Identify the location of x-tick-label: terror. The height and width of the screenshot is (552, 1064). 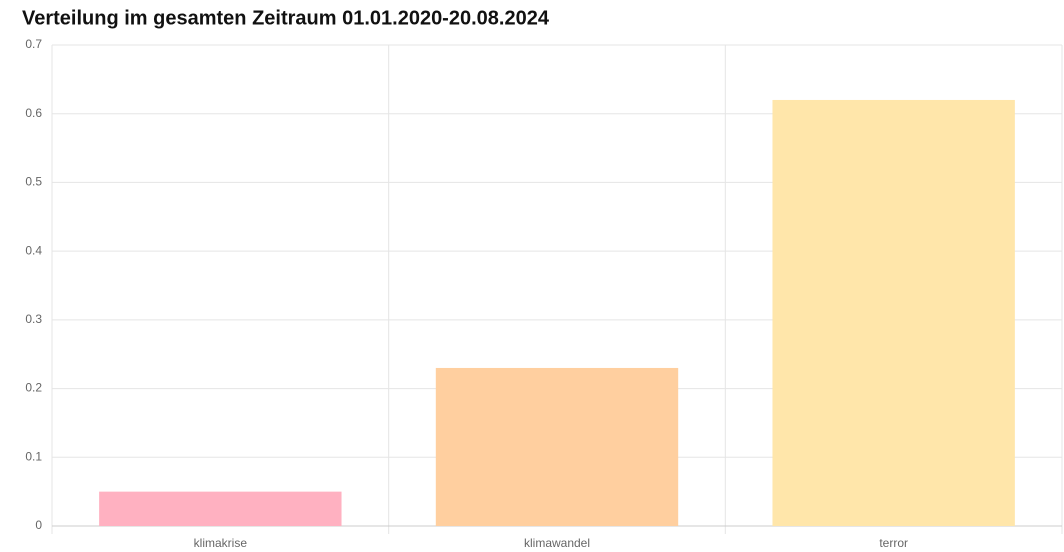
(893, 543).